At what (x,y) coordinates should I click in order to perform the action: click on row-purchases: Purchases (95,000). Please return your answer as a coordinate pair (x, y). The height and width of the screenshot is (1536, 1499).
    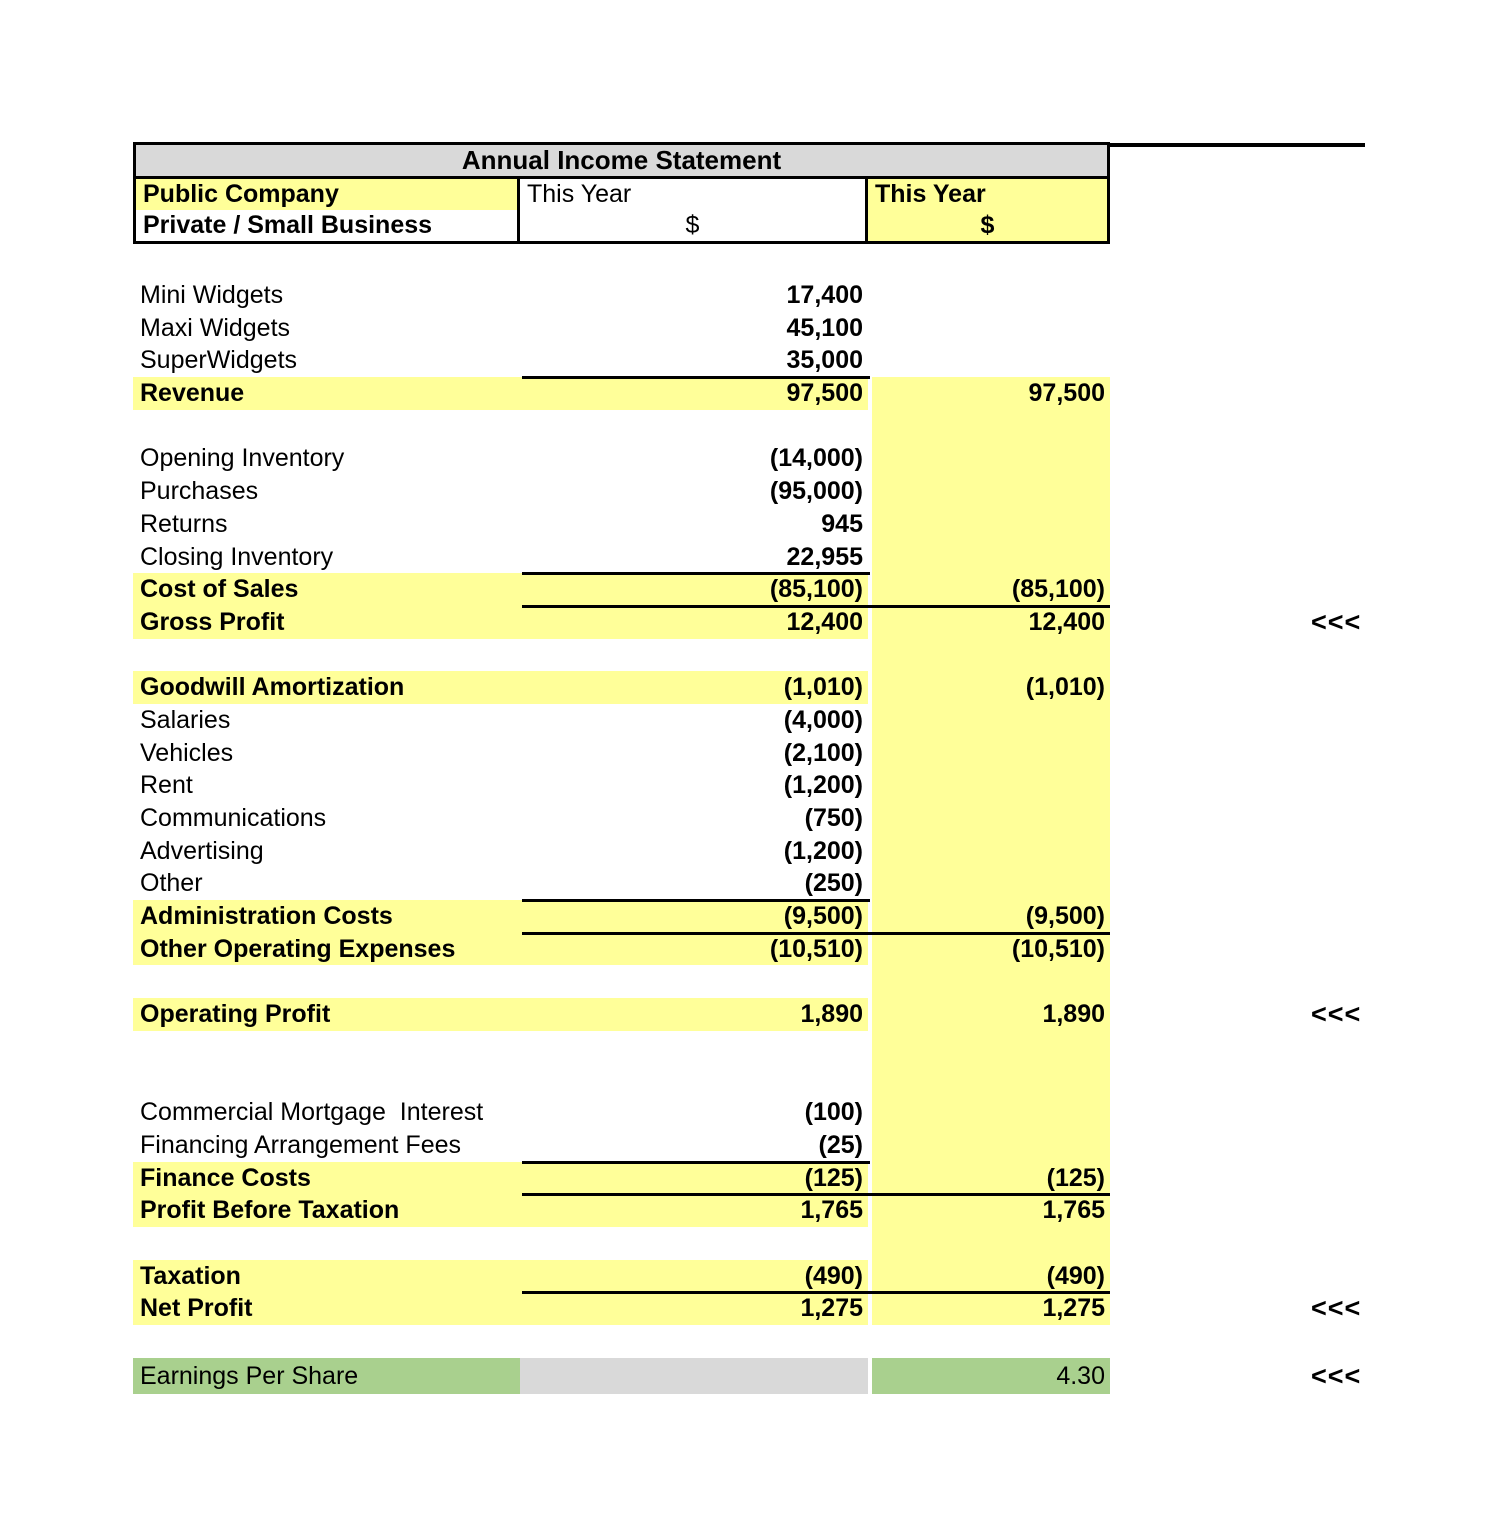
    Looking at the image, I should click on (816, 491).